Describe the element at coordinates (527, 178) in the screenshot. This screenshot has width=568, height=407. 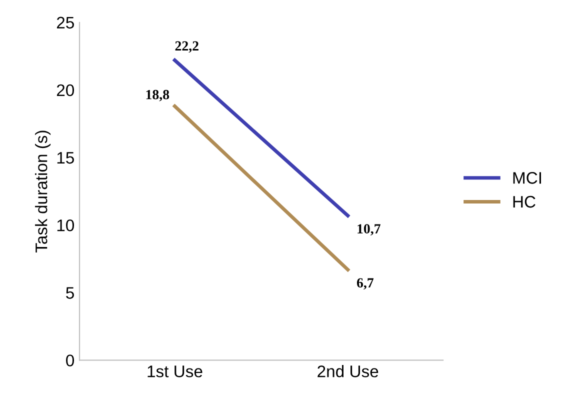
I see `legend-label: MCI` at that location.